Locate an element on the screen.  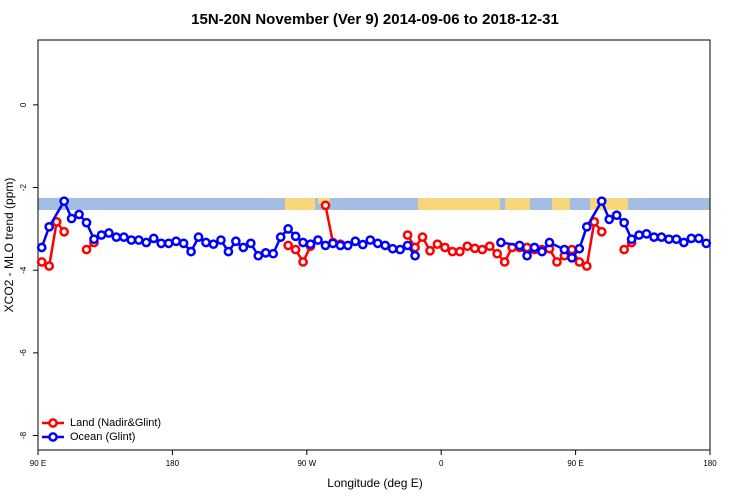
y-tick-label: 0 is located at coordinates (23, 104).